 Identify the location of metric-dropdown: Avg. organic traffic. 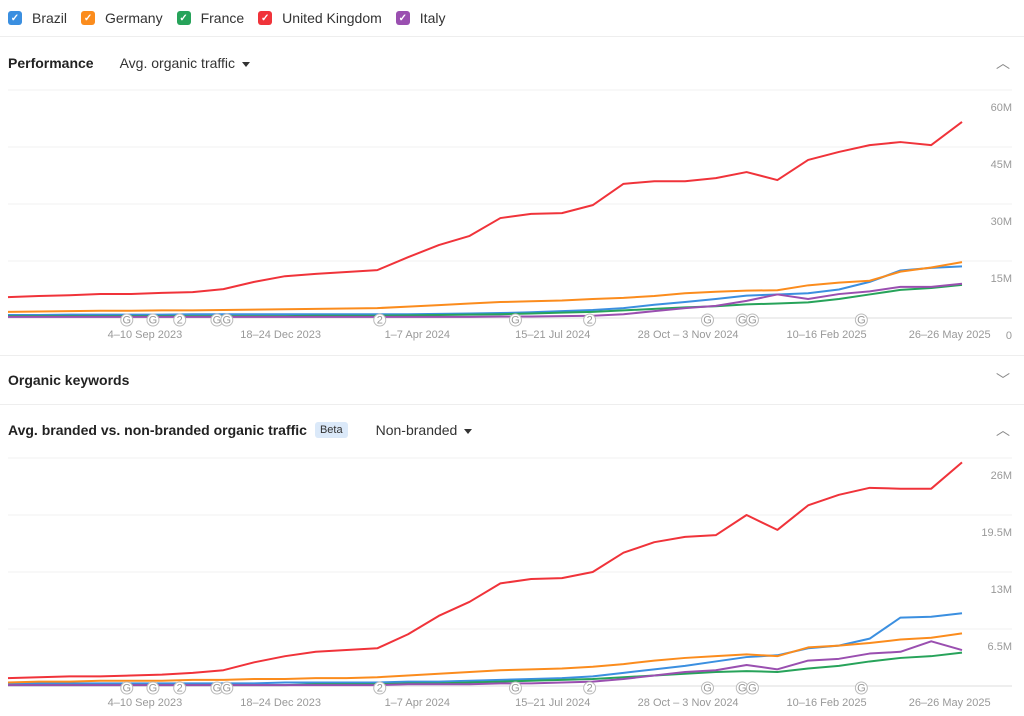
(185, 63).